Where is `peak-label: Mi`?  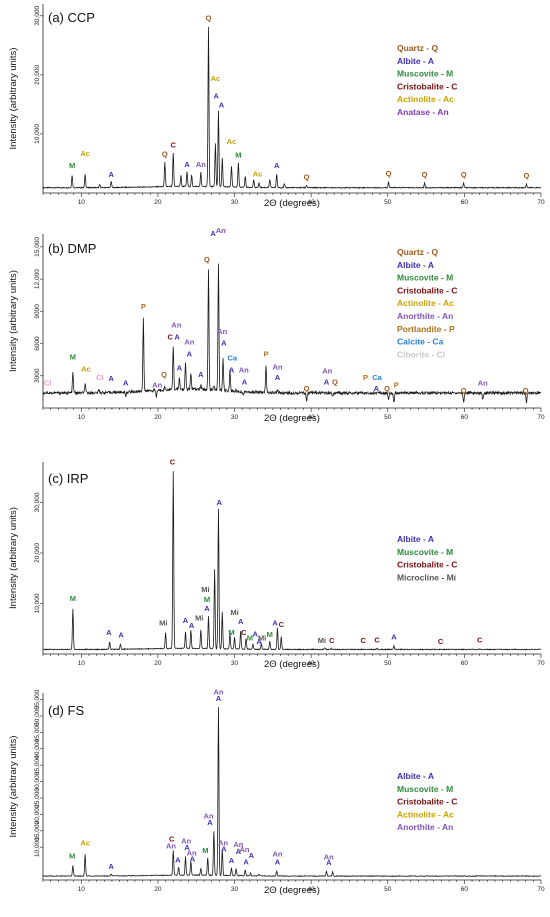
peak-label: Mi is located at coordinates (205, 589).